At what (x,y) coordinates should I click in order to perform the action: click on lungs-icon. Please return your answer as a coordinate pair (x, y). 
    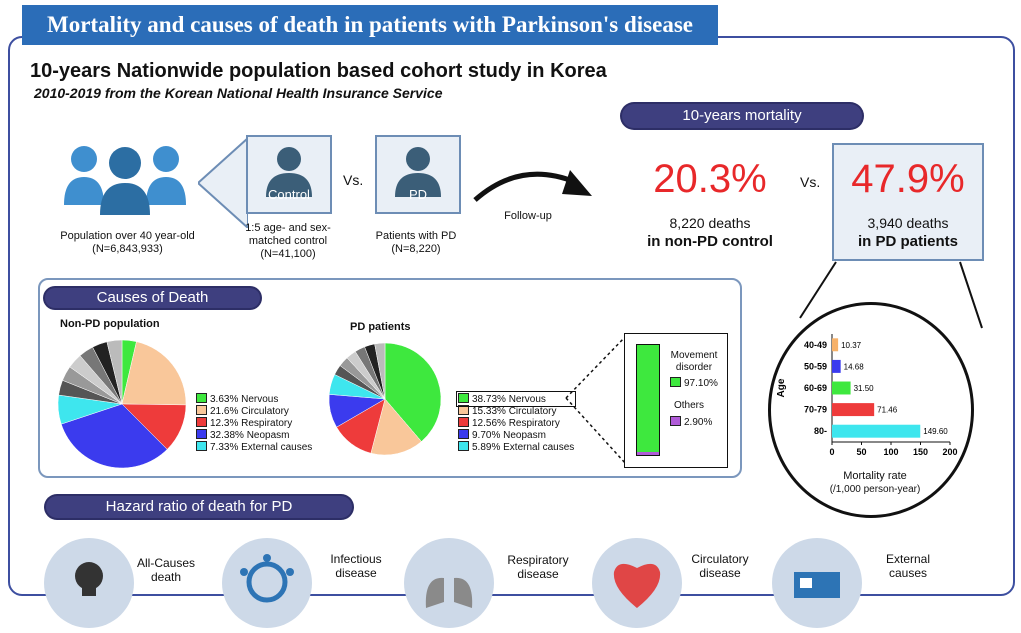
    Looking at the image, I should click on (449, 583).